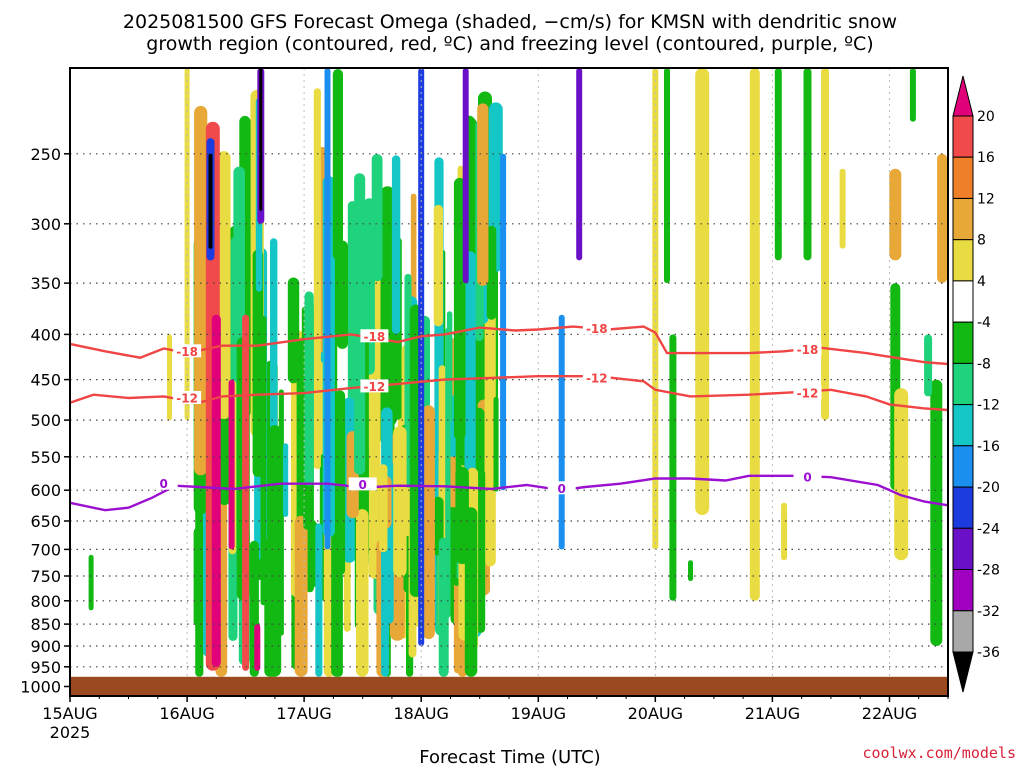 Image resolution: width=1024 pixels, height=768 pixels. I want to click on y-tick-label: 900, so click(45, 646).